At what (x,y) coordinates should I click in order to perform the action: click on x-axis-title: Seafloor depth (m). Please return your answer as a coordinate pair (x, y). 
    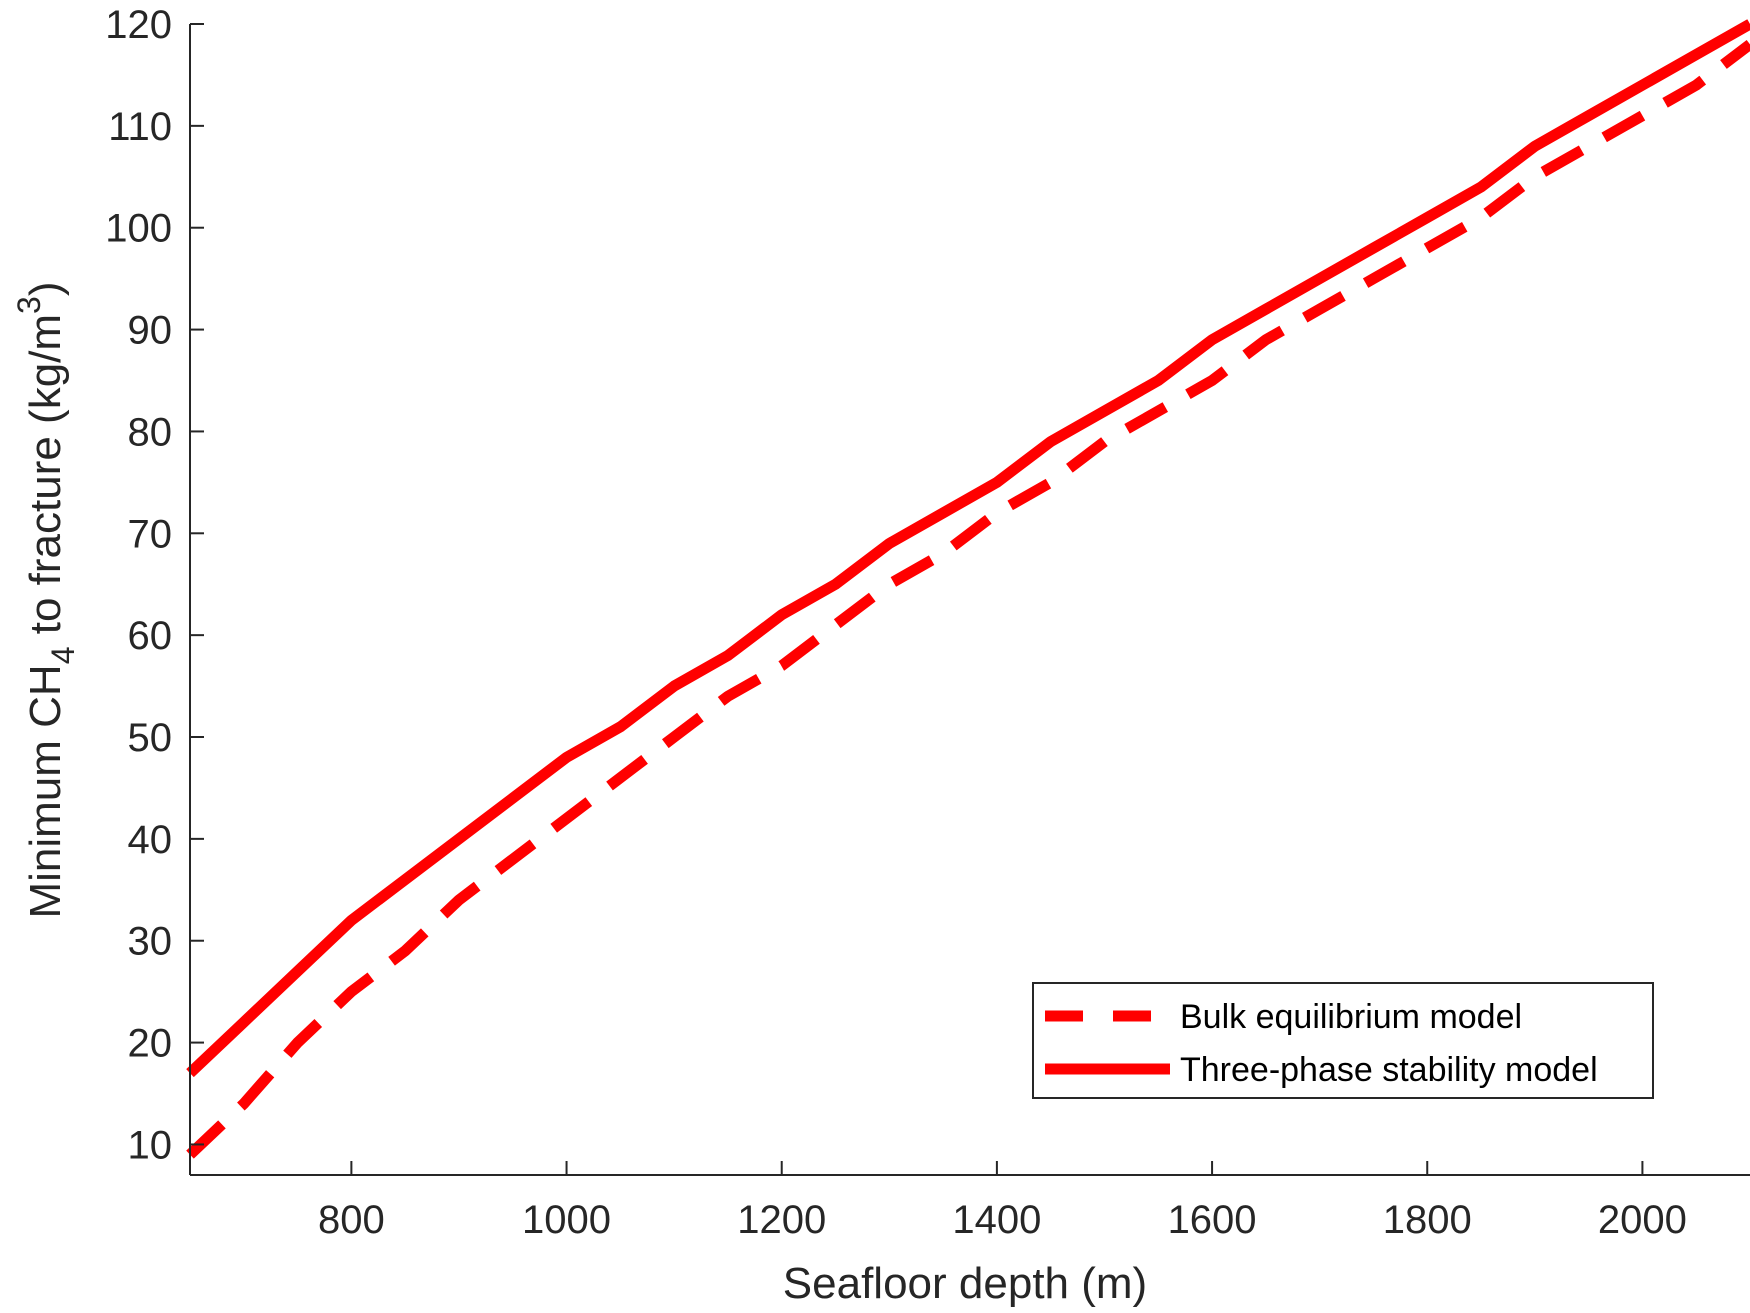
    Looking at the image, I should click on (965, 1283).